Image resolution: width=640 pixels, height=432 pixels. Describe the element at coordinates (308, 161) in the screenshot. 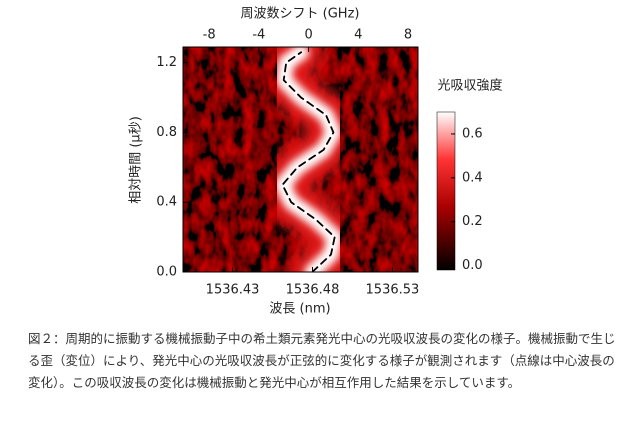

I see `center-line` at that location.